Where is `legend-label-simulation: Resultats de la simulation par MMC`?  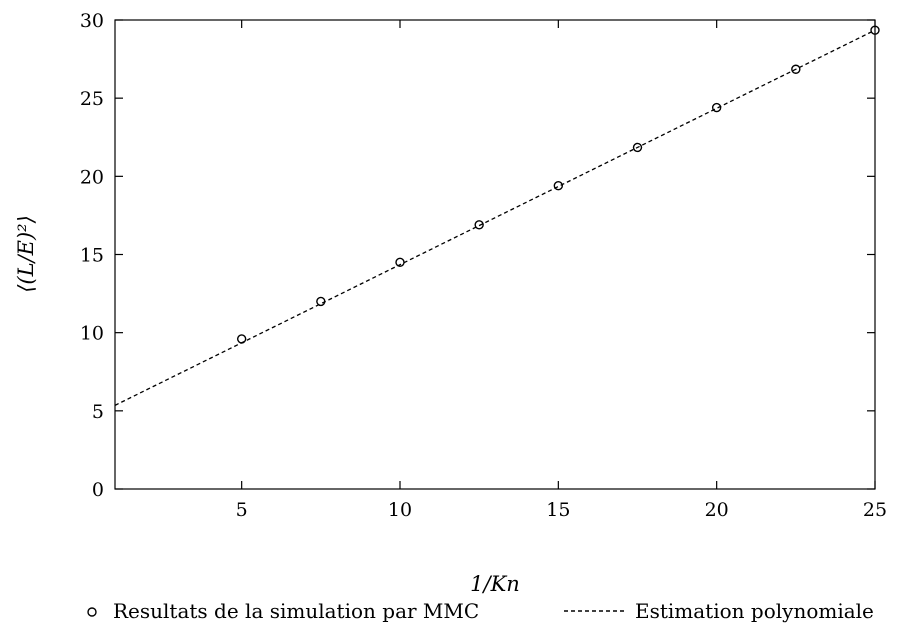
legend-label-simulation: Resultats de la simulation par MMC is located at coordinates (296, 611).